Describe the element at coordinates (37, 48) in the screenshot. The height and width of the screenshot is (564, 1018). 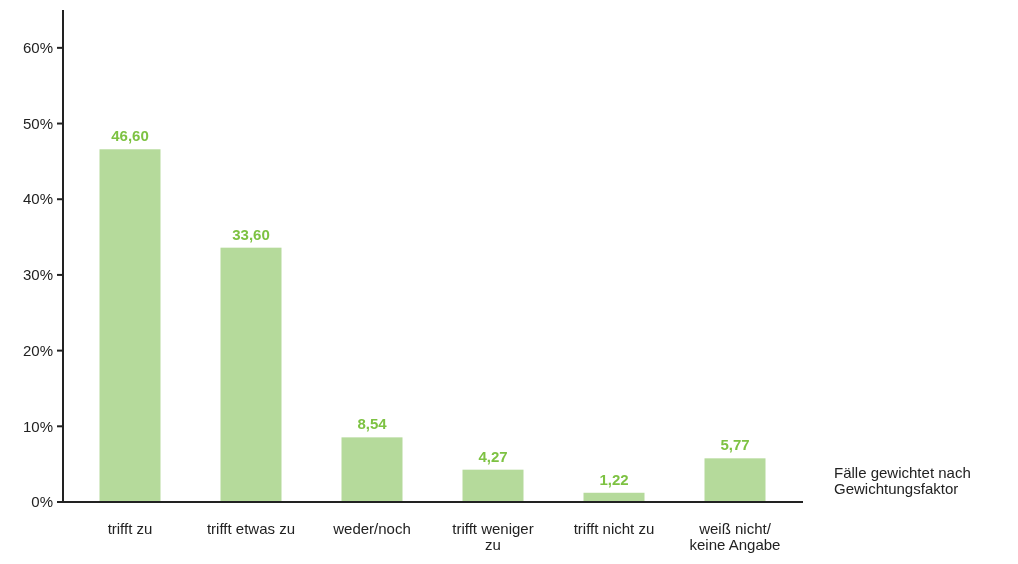
I see `y-tick-label: 60%` at that location.